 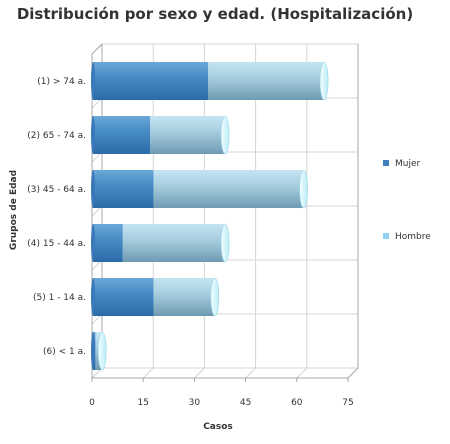 I want to click on x-axis-ticks: 0 15 30 45 60 75, so click(x=221, y=393).